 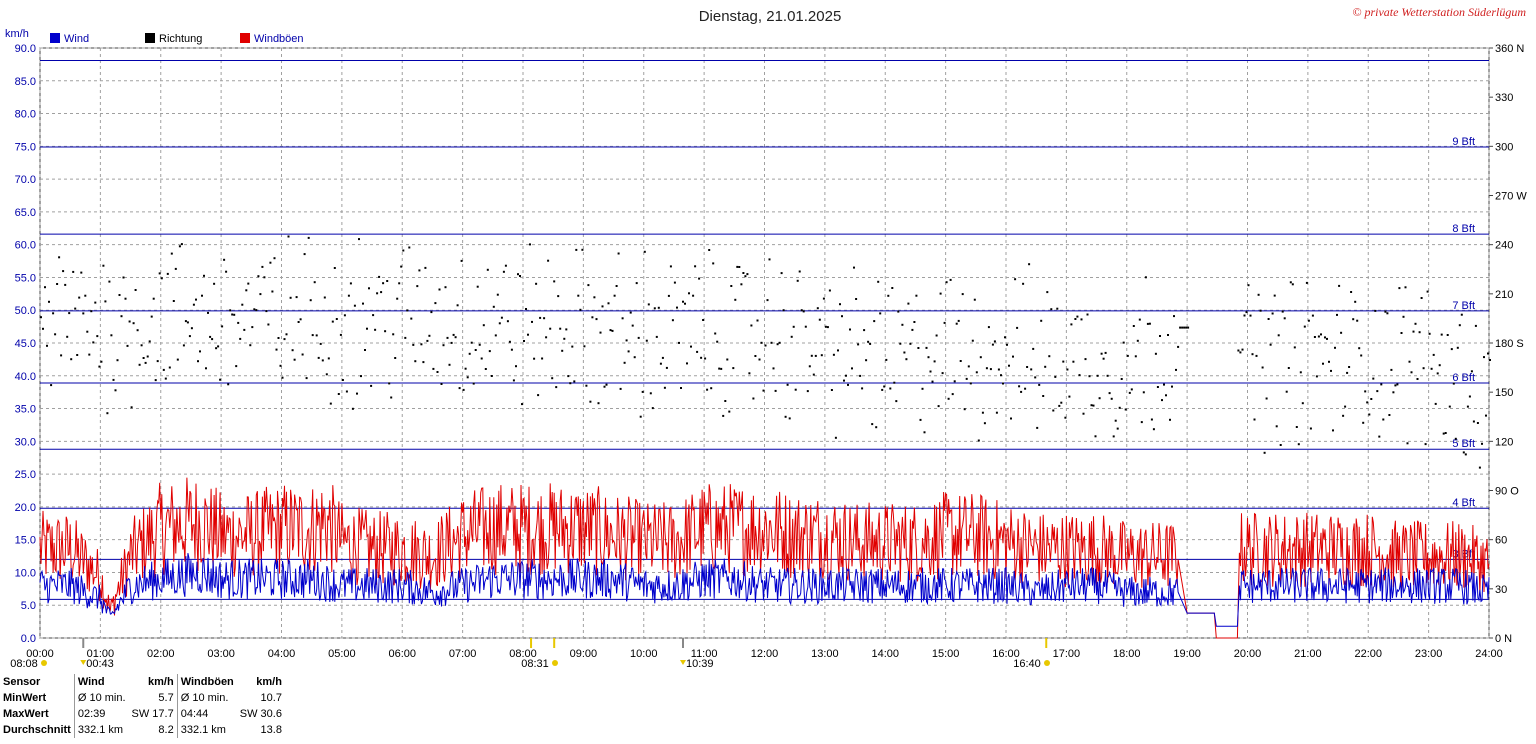 I want to click on legend-wind-label: Wind, so click(x=76, y=39).